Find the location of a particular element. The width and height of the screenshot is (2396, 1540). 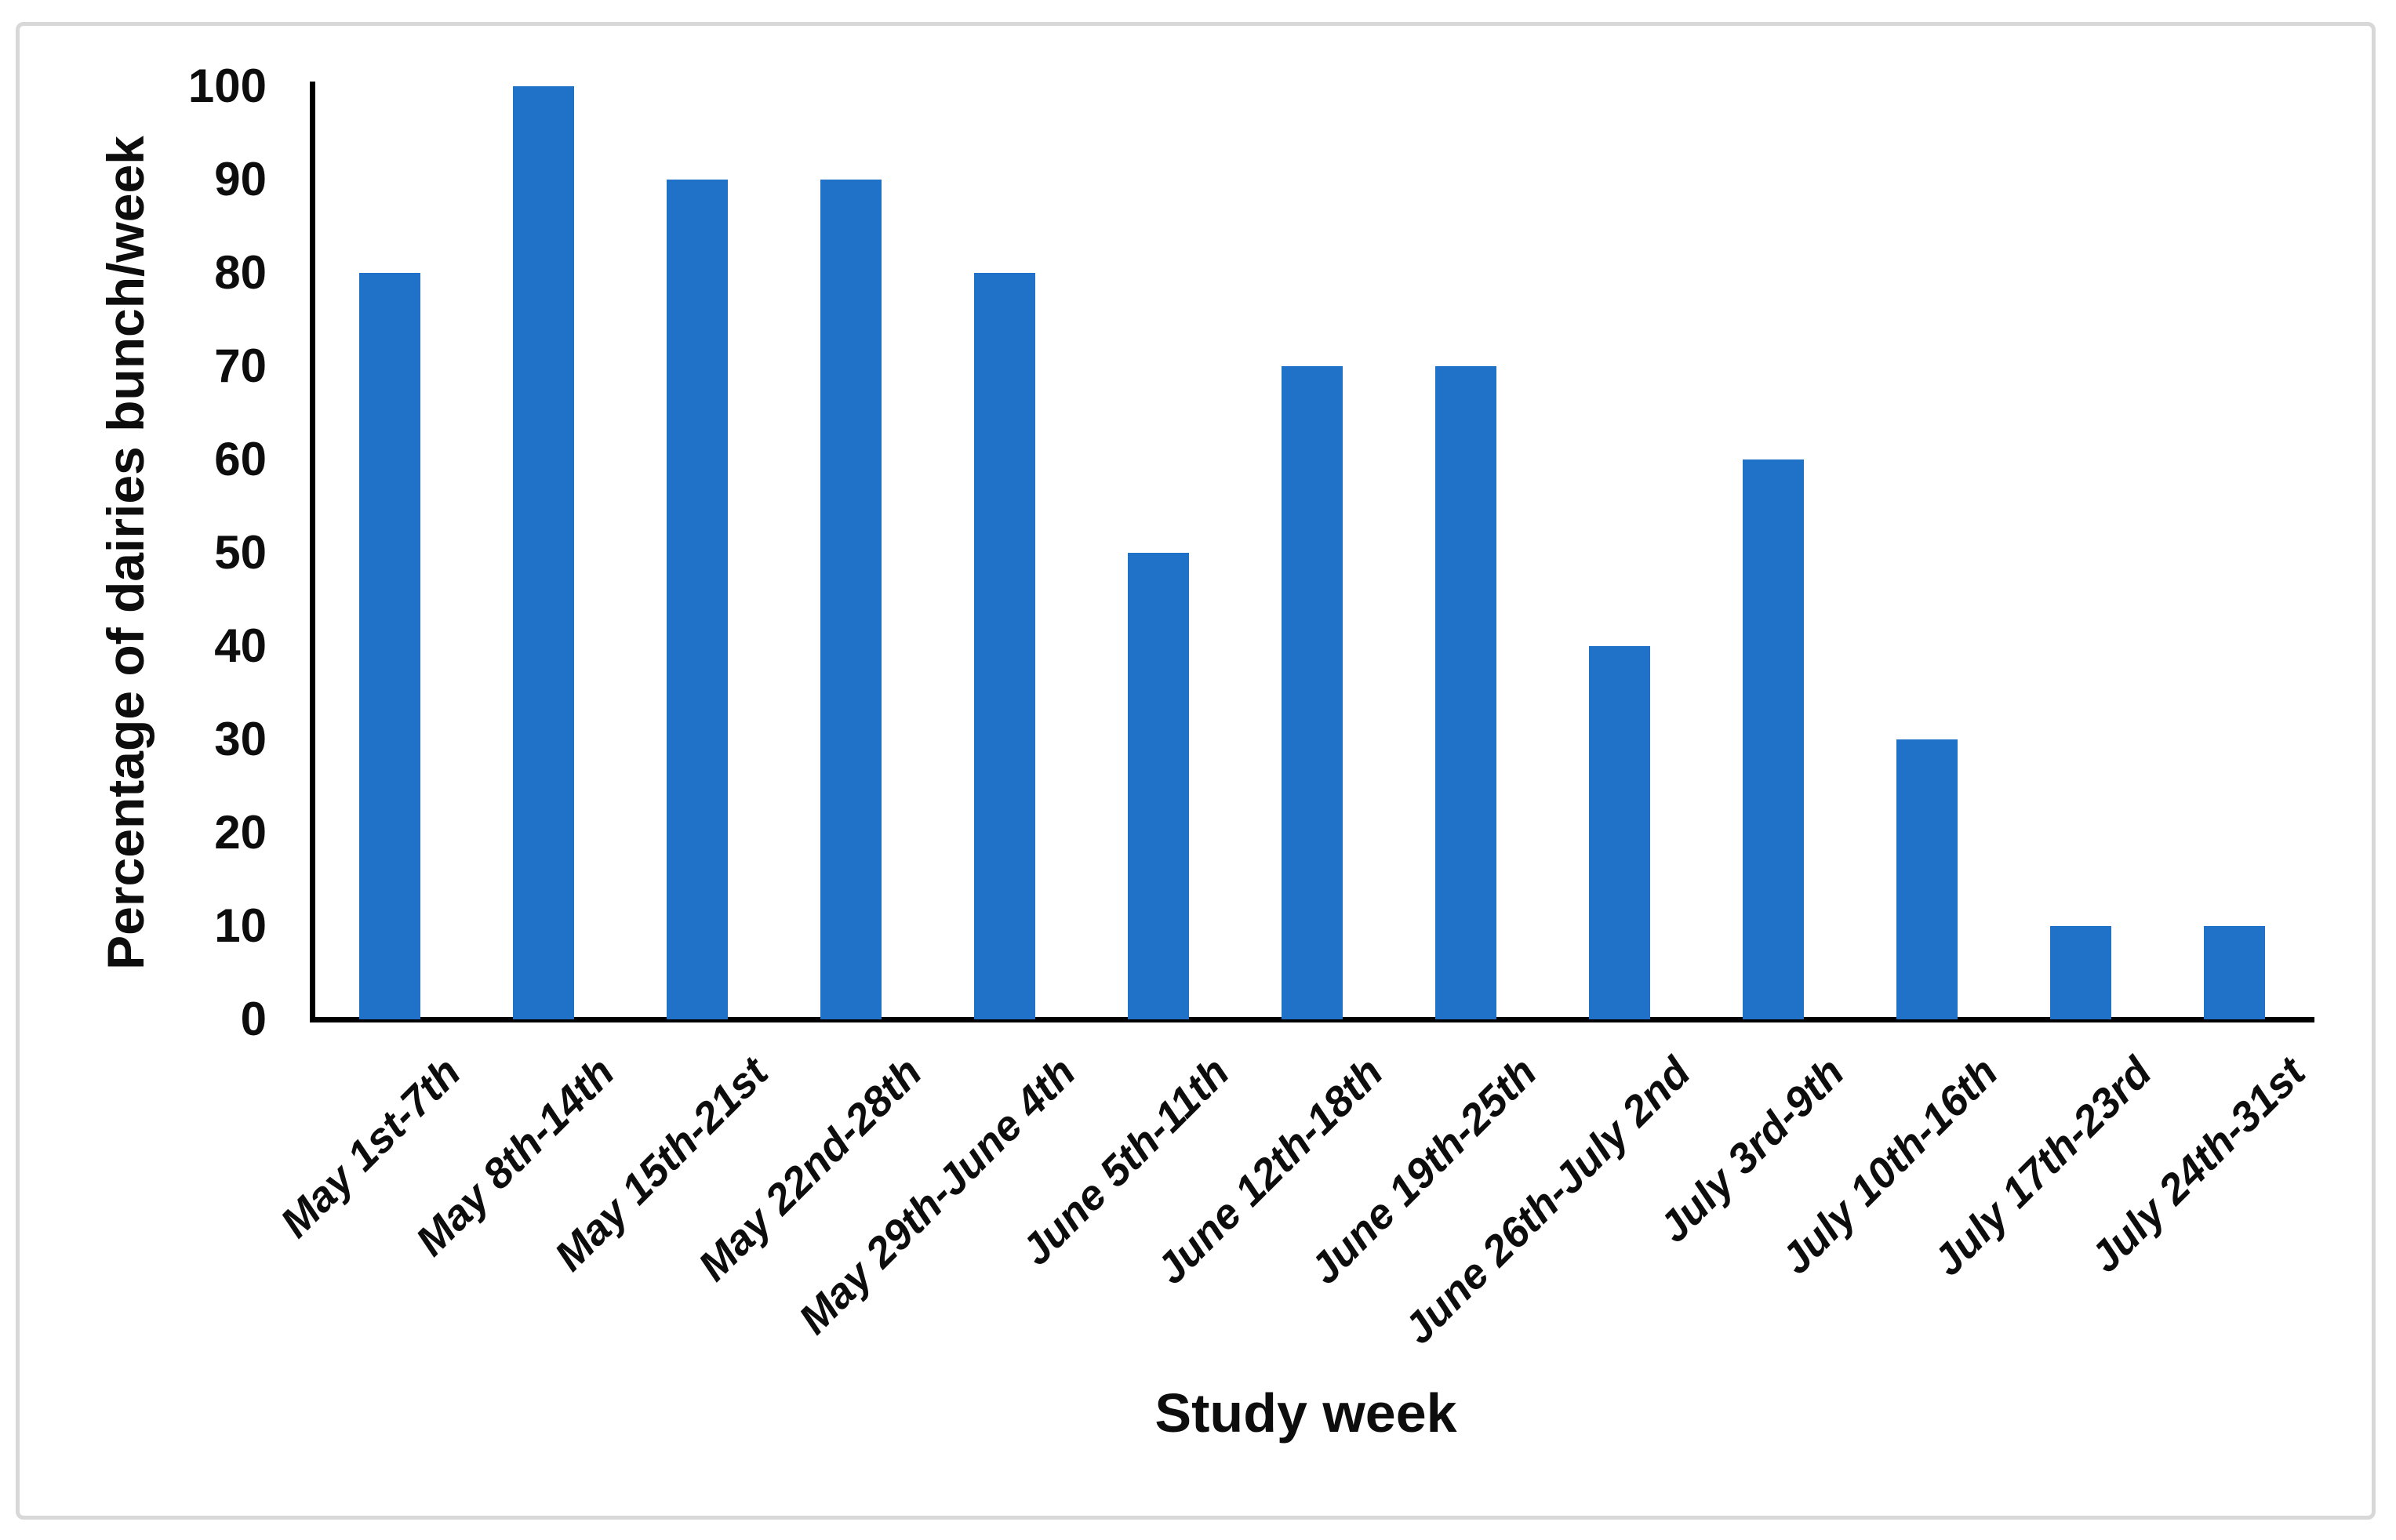

y-tick-label: 60 is located at coordinates (240, 459).